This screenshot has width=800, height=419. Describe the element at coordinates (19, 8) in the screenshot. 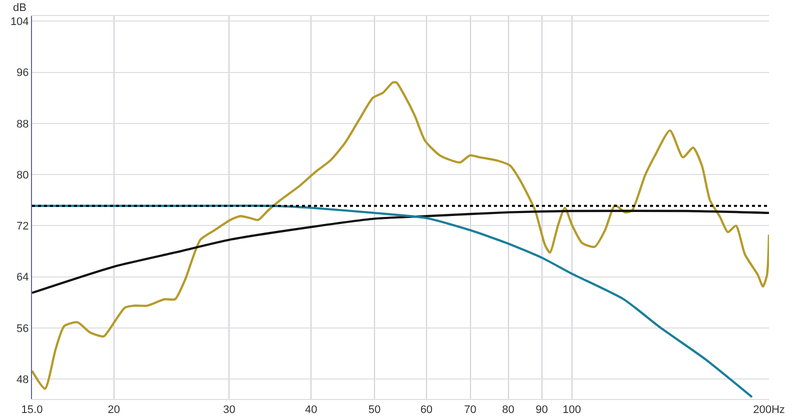

I see `y-axis-title: dB` at that location.